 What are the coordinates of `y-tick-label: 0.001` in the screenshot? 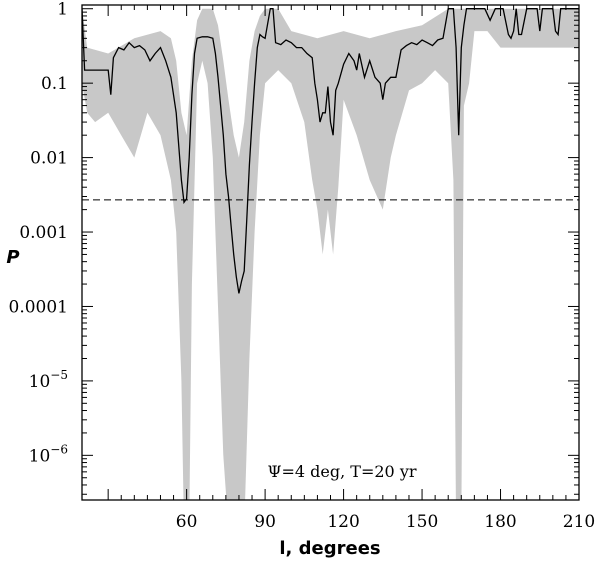 It's located at (43, 233).